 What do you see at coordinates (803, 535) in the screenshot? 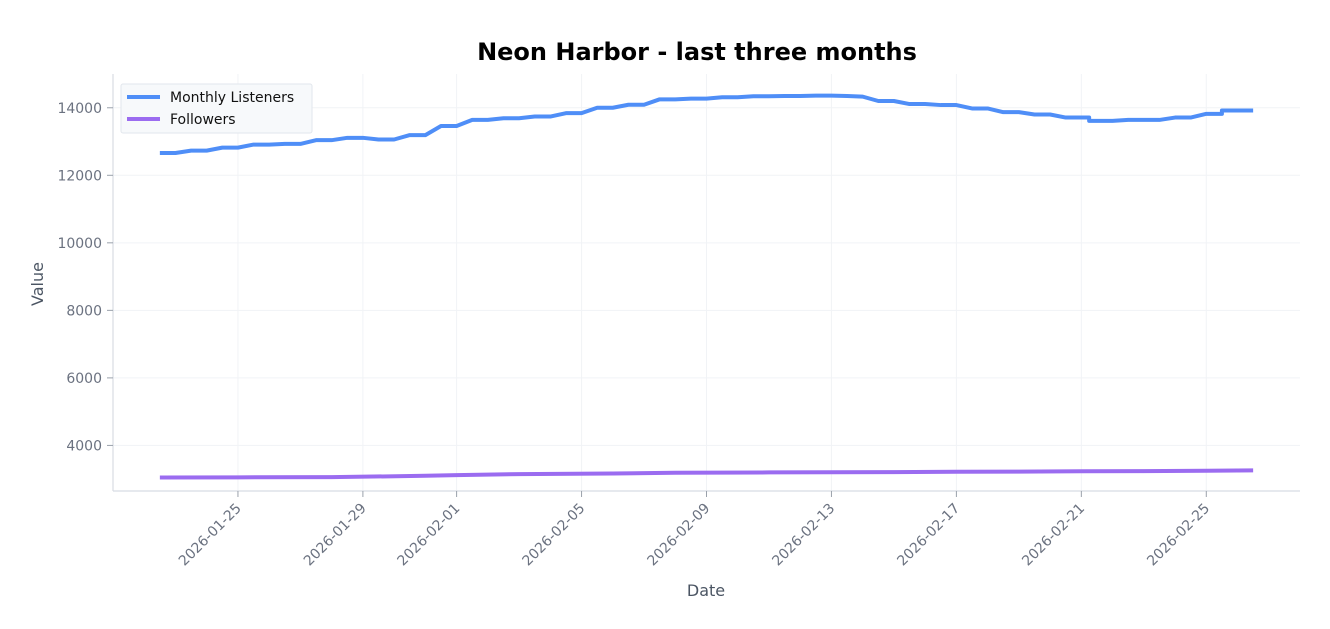
I see `x-tick-label: 2026-02-13` at bounding box center [803, 535].